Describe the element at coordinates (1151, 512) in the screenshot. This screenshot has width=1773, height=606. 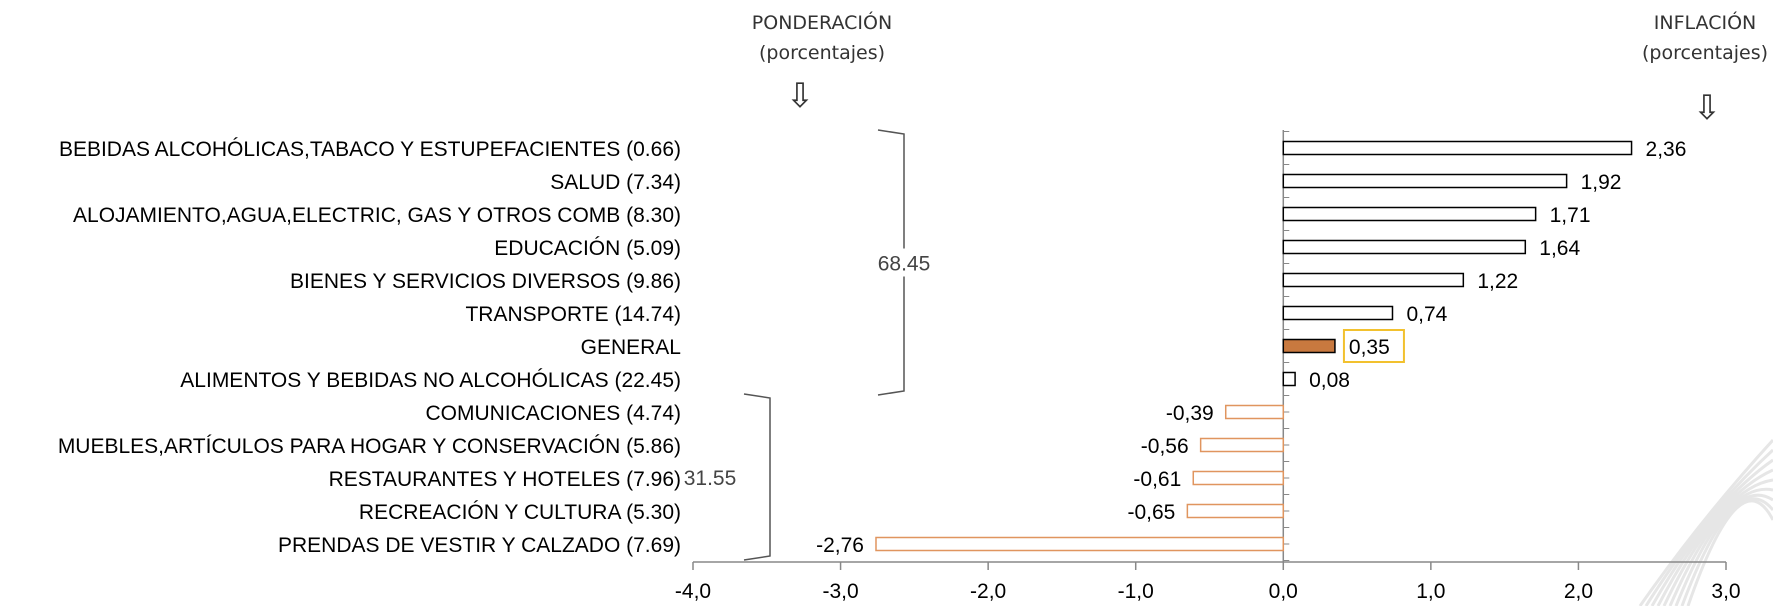
I see `value-label: -0,65` at that location.